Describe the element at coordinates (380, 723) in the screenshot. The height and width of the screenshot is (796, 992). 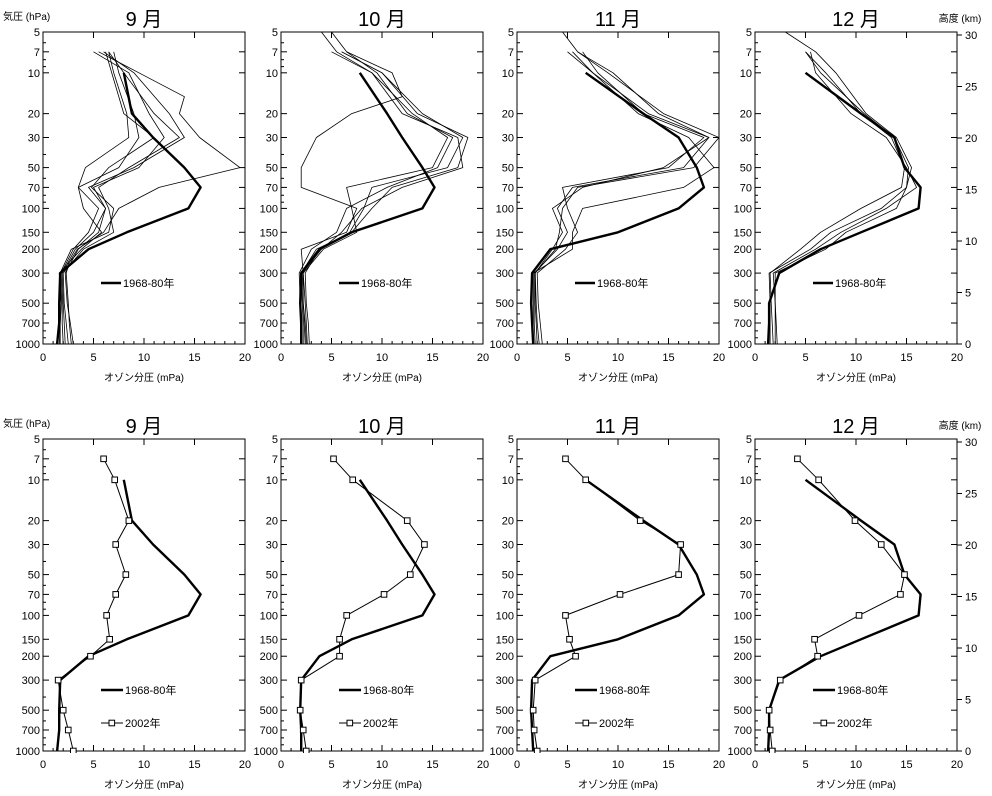
I see `legend-2002-label: 2002年` at that location.